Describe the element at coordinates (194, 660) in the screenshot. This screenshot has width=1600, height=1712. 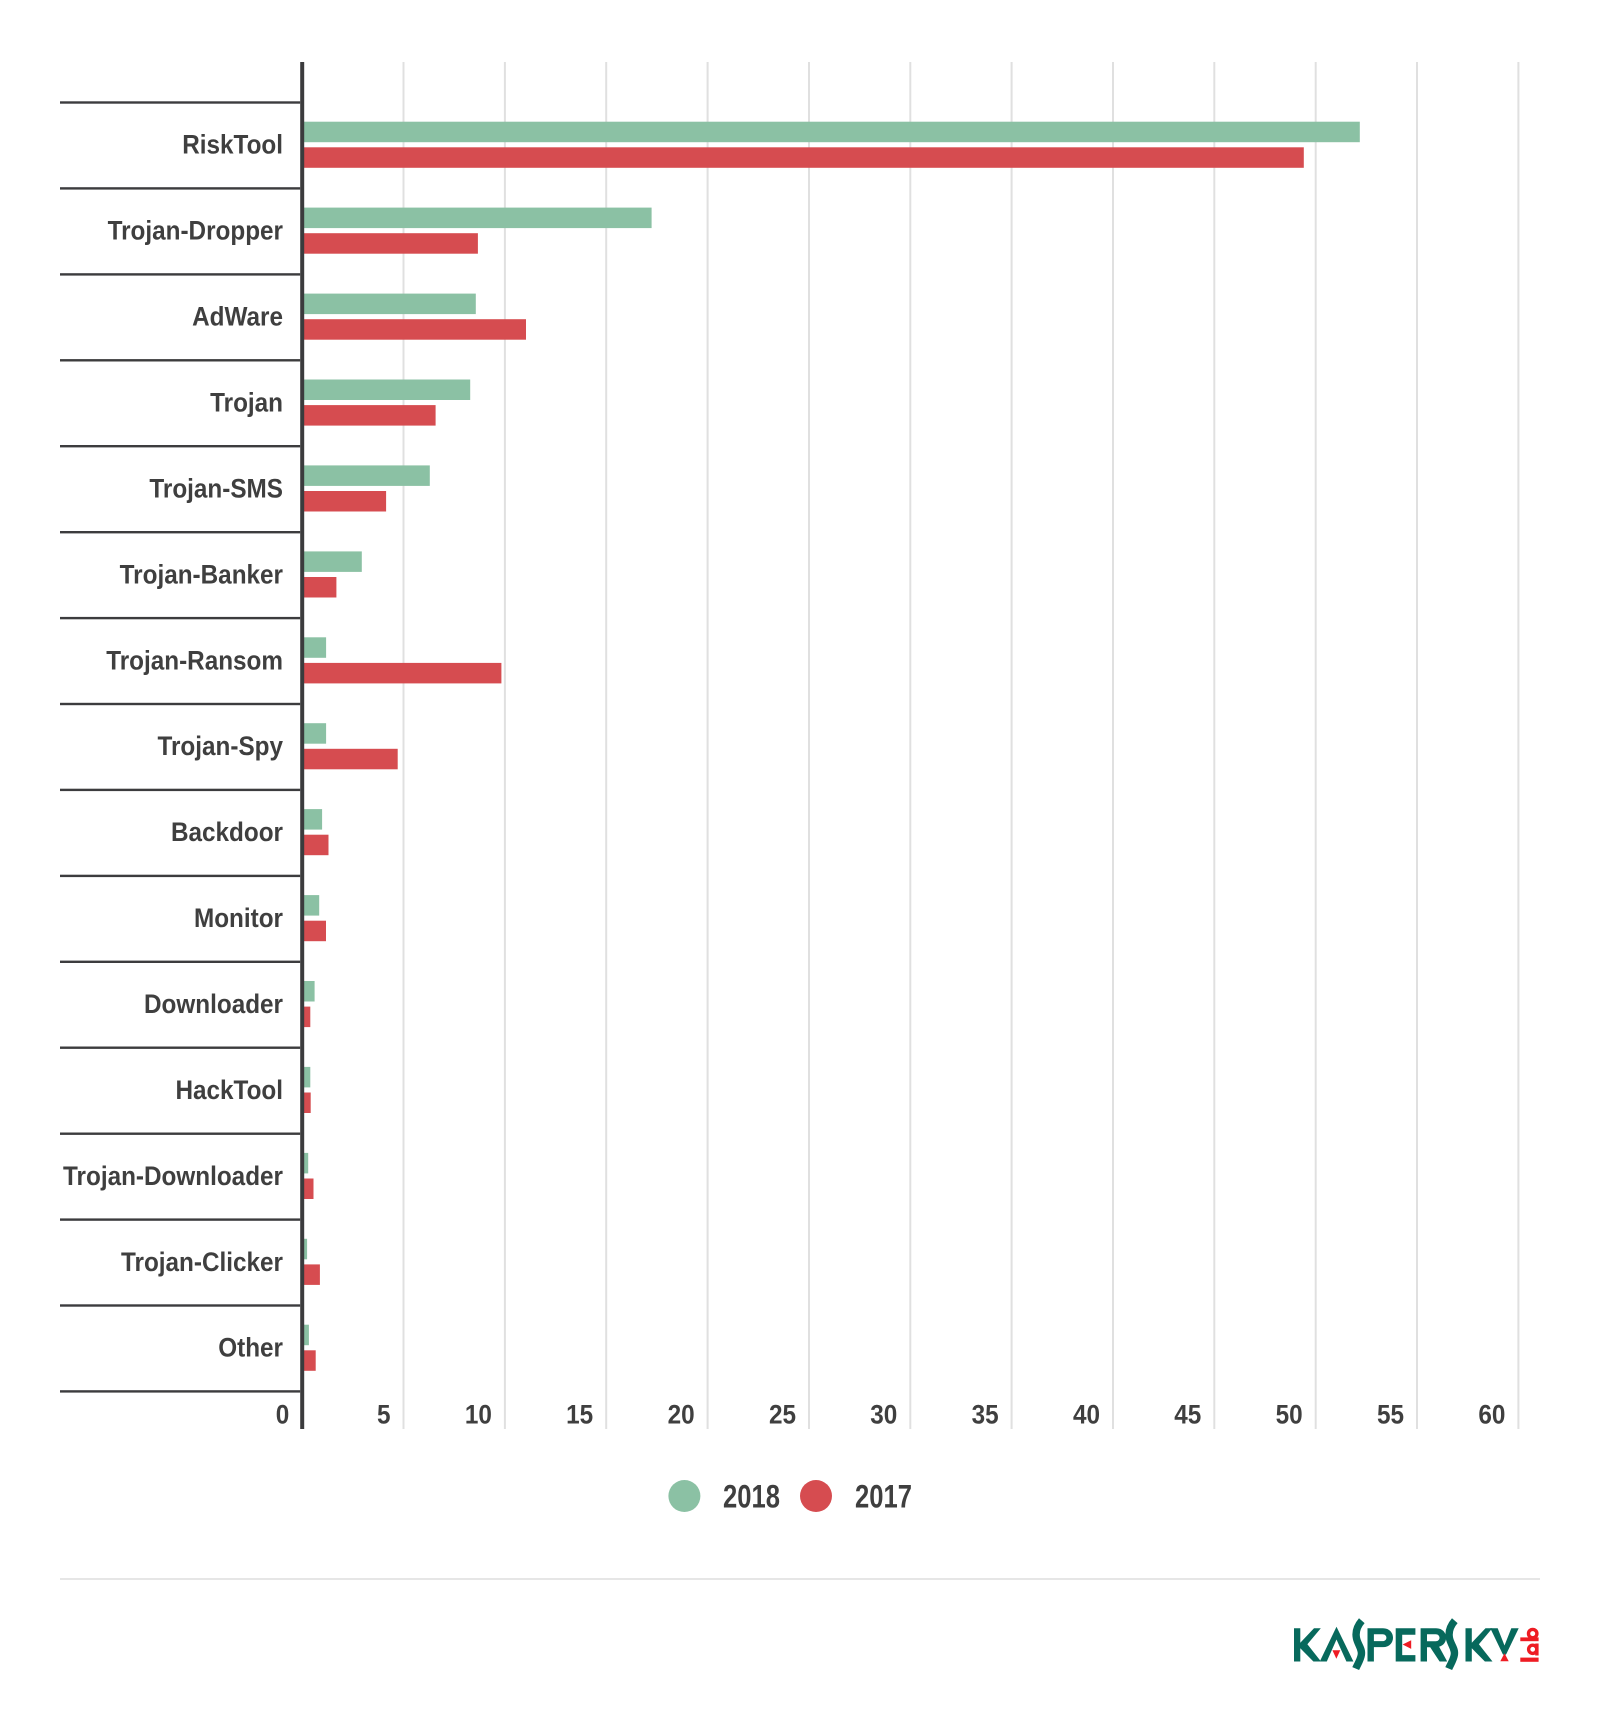
I see `svg-text: Trojan-Ransom` at that location.